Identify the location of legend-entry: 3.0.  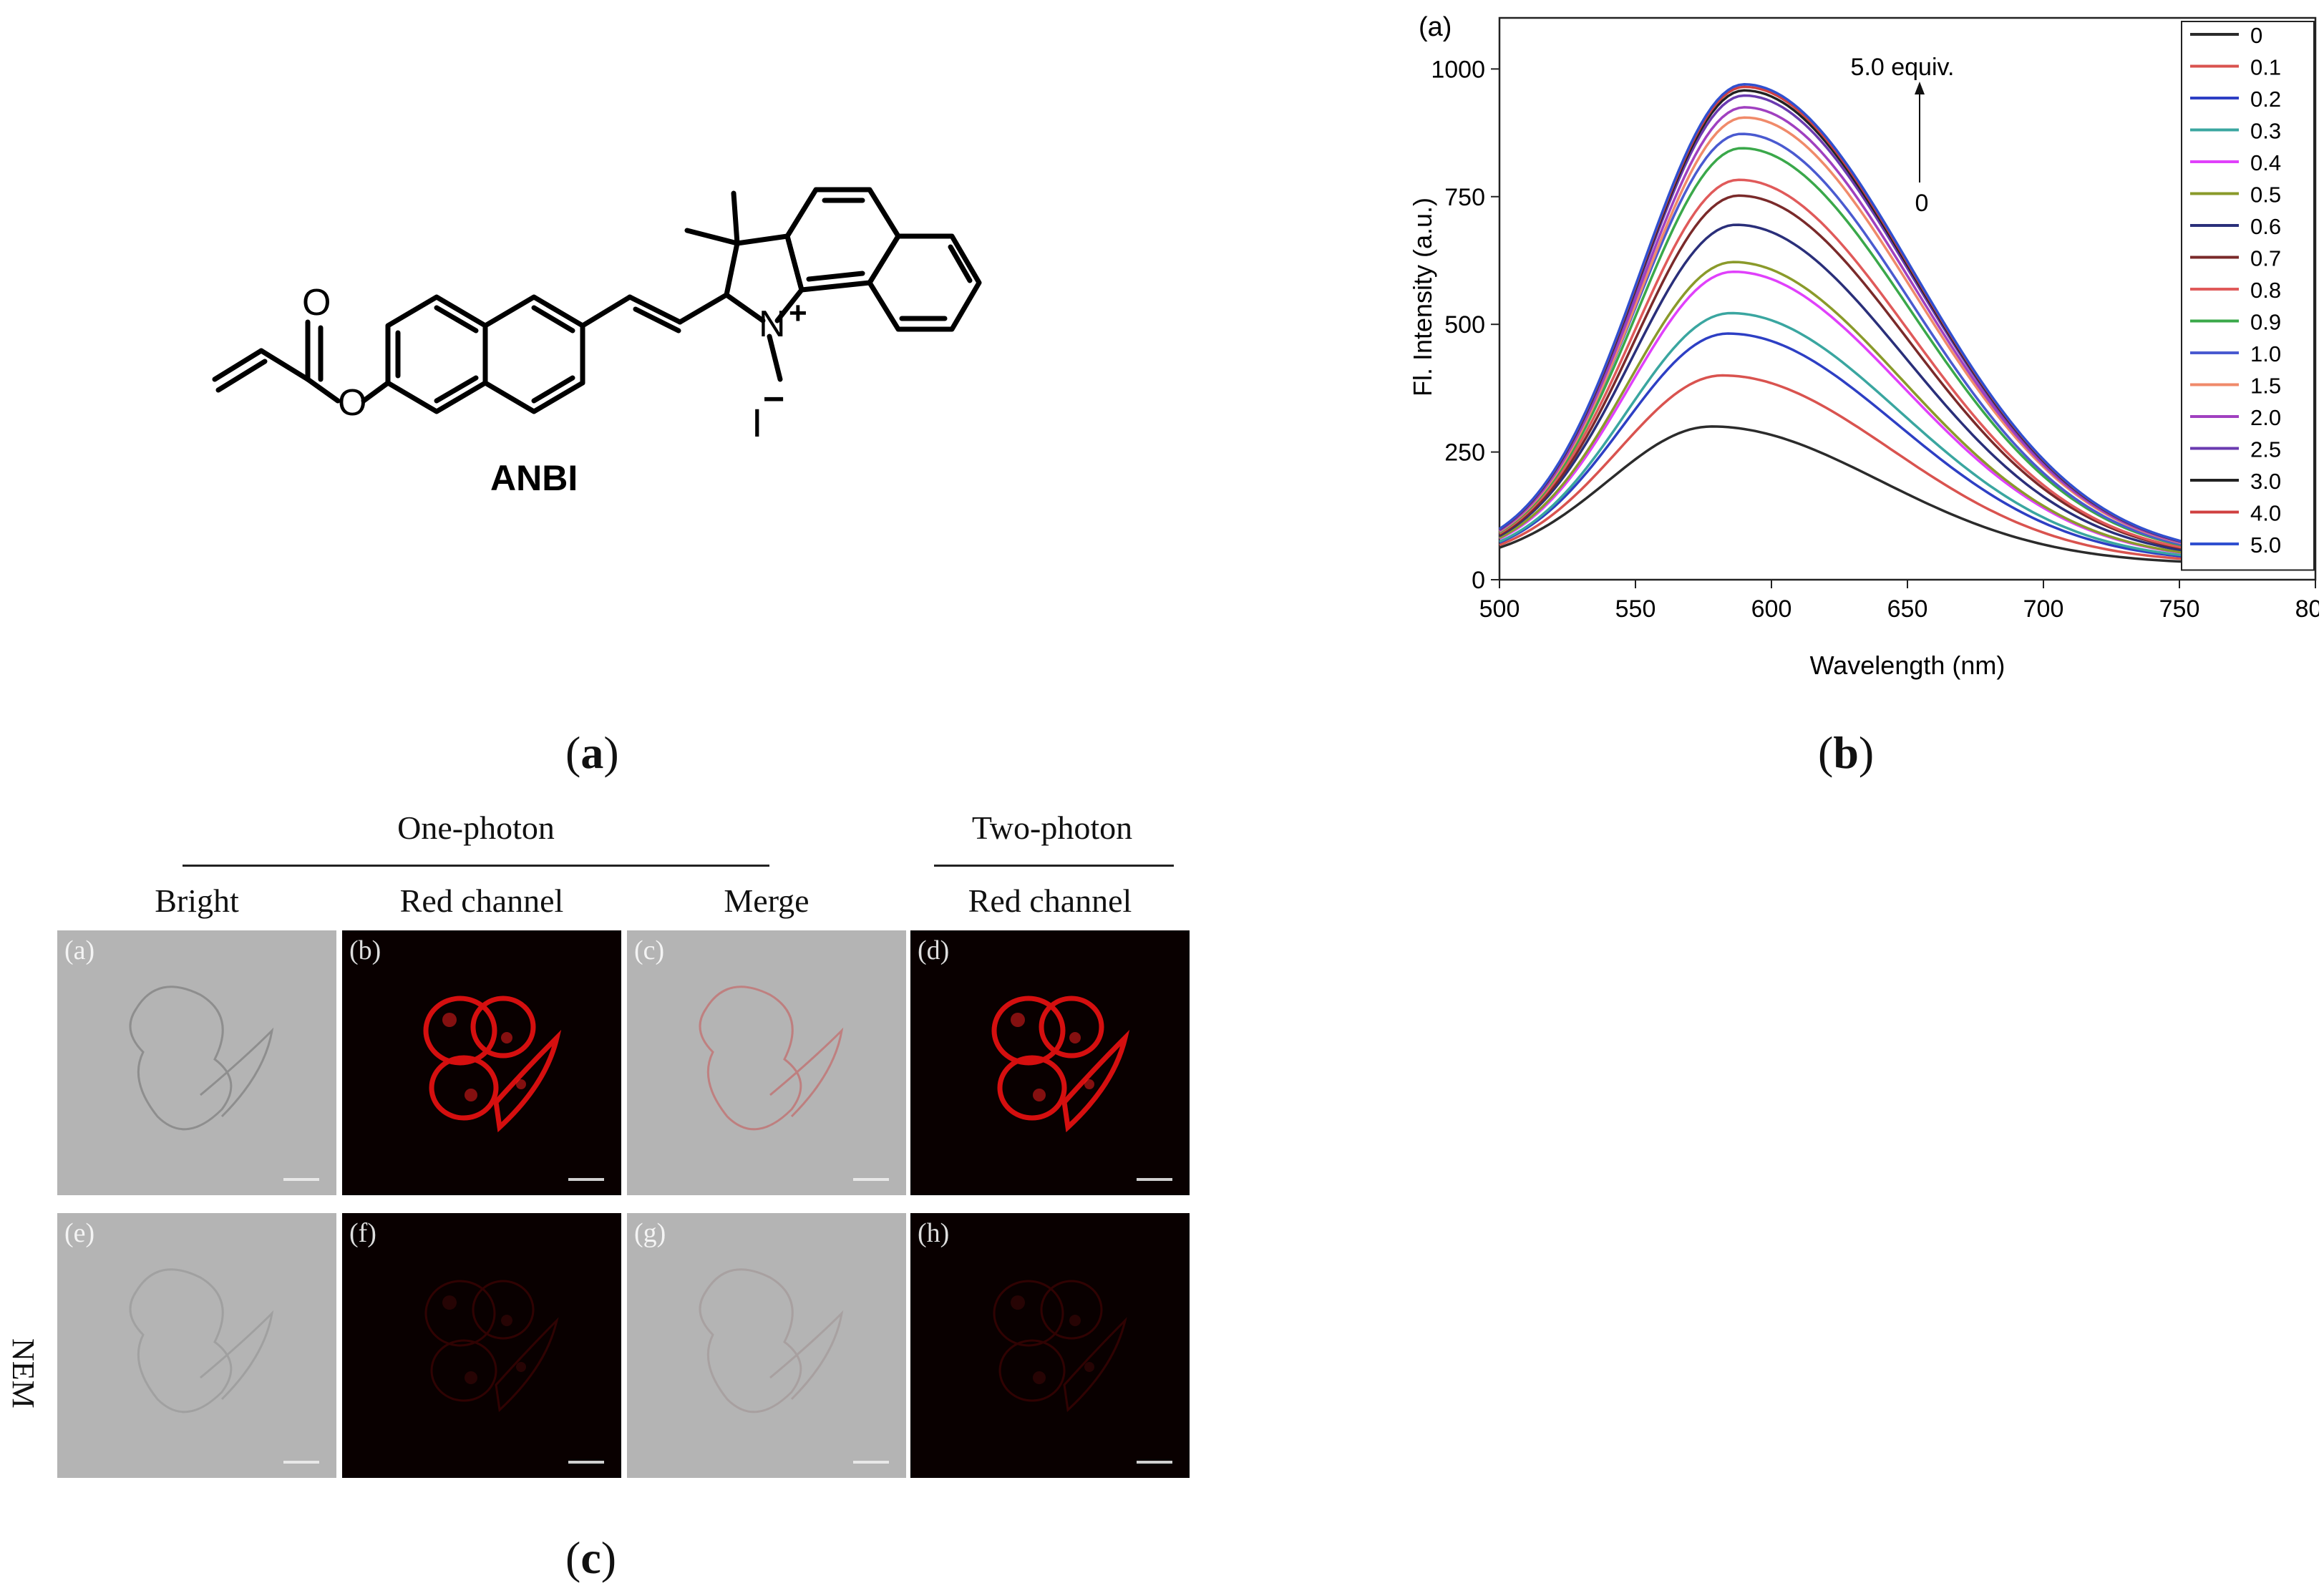
(2265, 481).